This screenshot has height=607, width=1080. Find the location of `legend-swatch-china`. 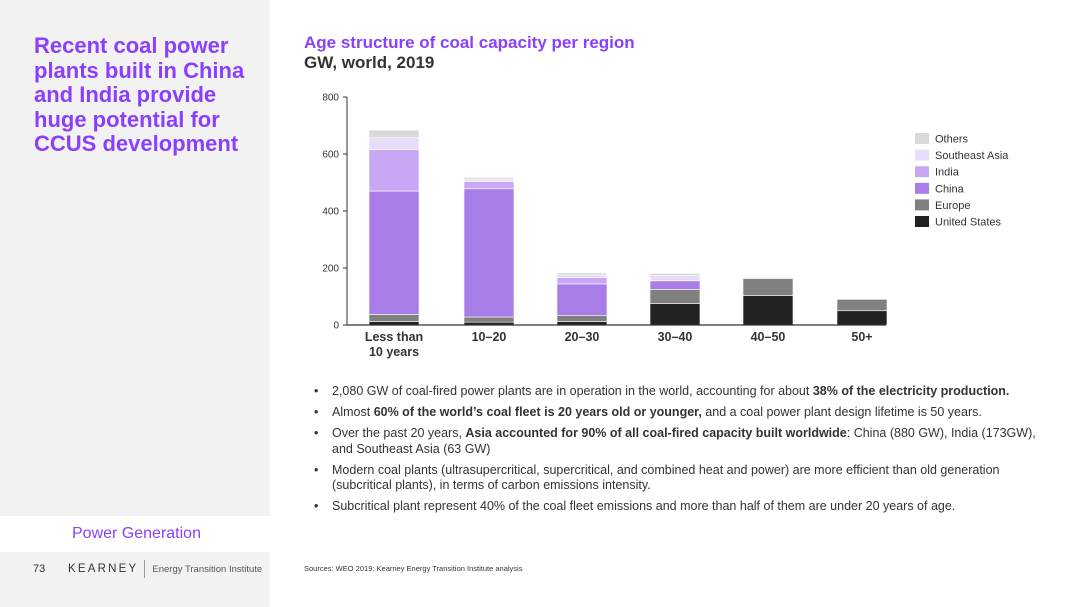

legend-swatch-china is located at coordinates (922, 188).